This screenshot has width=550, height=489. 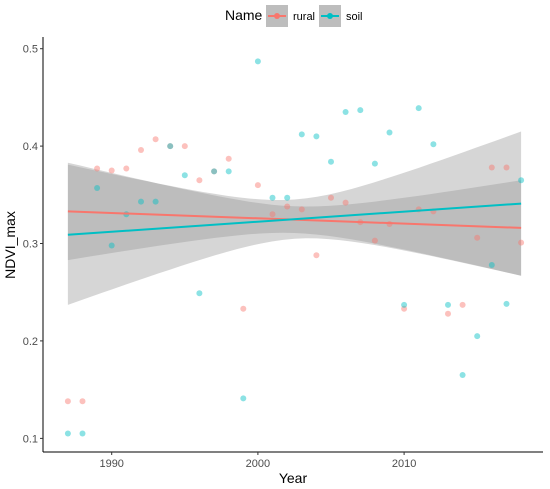 I want to click on legend: Name rural soil, so click(x=294, y=16).